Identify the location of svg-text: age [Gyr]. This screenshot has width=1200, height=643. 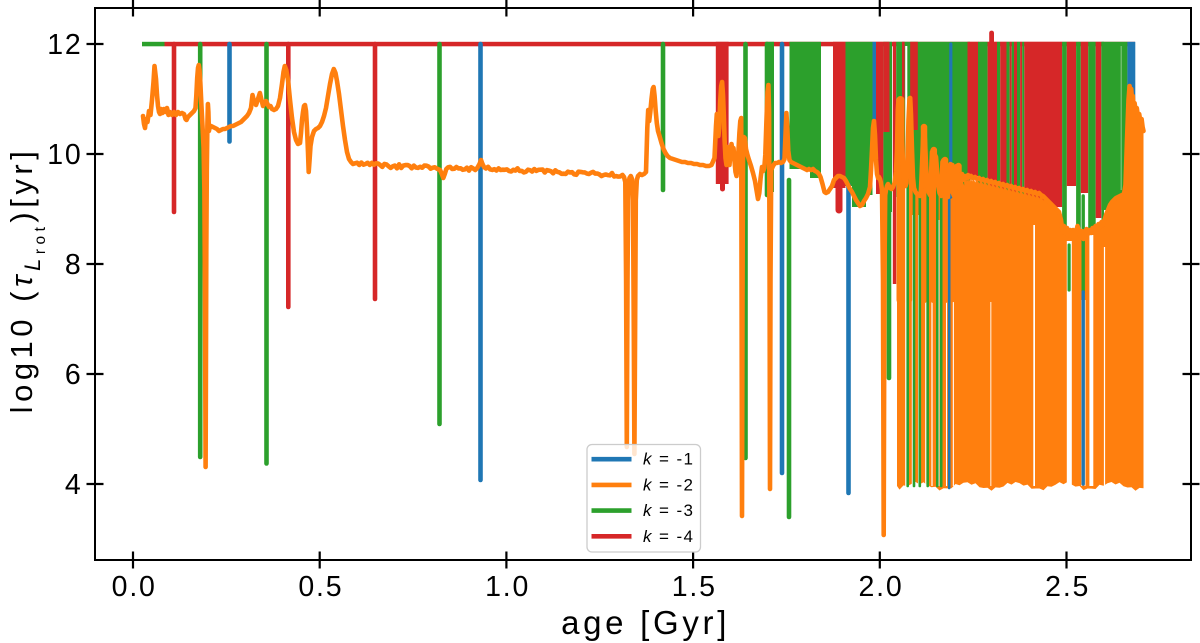
(645, 622).